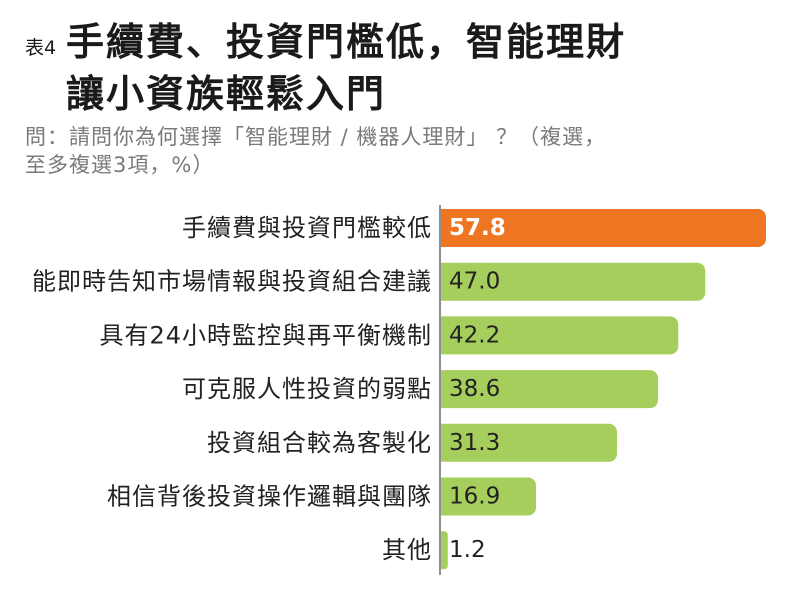 Image resolution: width=792 pixels, height=597 pixels. I want to click on value-label: 16.9, so click(474, 497).